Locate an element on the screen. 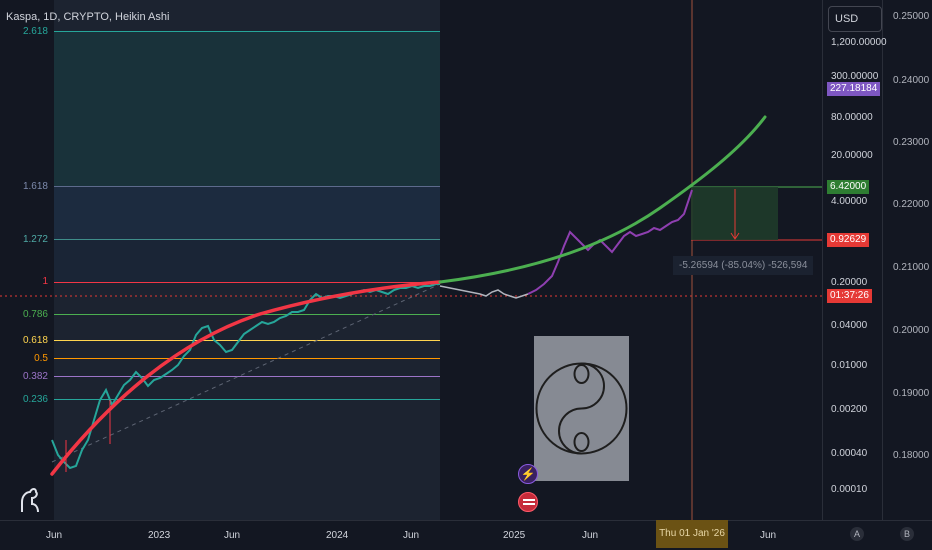  price-tick: 0.01000 is located at coordinates (849, 365).